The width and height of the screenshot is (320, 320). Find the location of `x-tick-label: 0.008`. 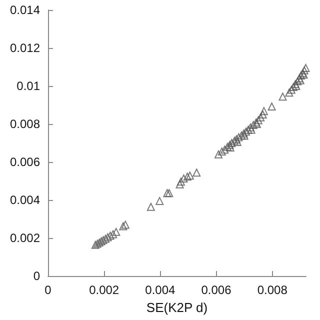

x-tick-label: 0.008 is located at coordinates (272, 290).